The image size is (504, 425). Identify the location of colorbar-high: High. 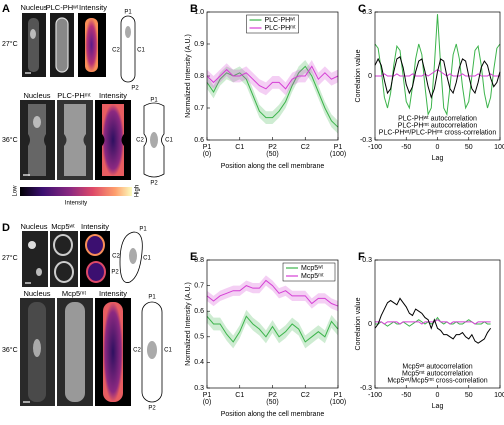
(138, 191).